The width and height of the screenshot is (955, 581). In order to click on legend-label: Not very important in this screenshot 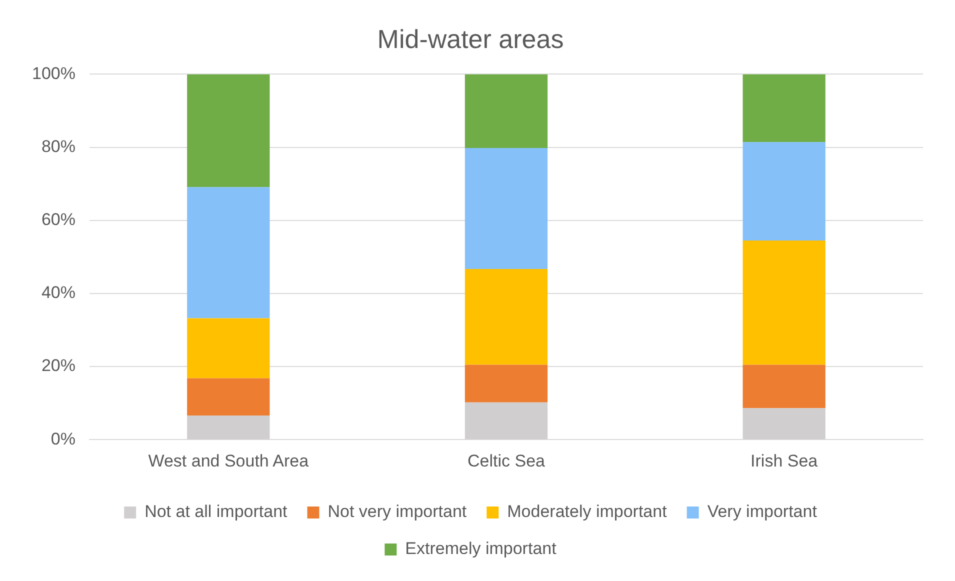, I will do `click(397, 512)`.